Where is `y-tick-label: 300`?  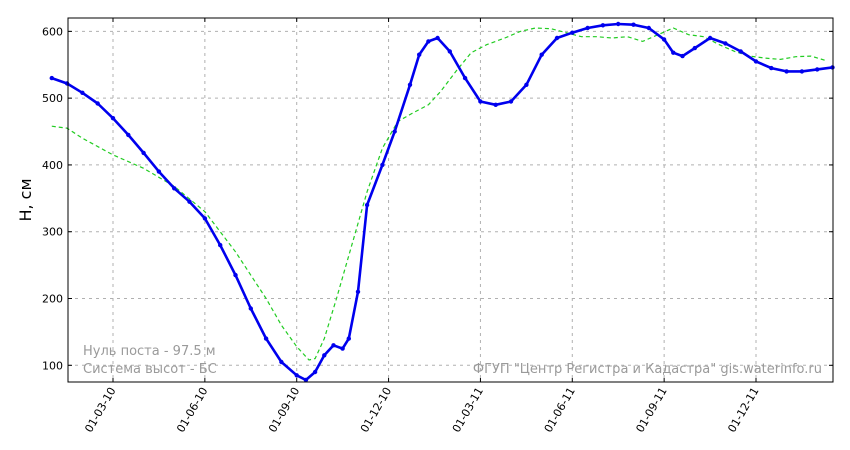
y-tick-label: 300 is located at coordinates (52, 232).